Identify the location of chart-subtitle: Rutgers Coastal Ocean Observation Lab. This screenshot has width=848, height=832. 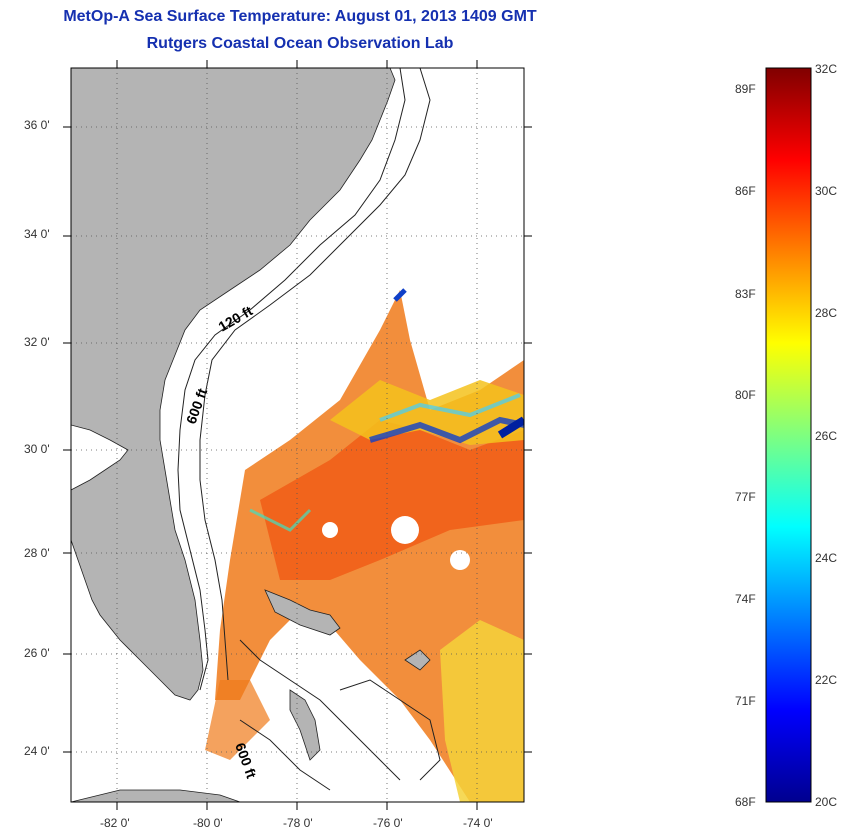
(300, 43).